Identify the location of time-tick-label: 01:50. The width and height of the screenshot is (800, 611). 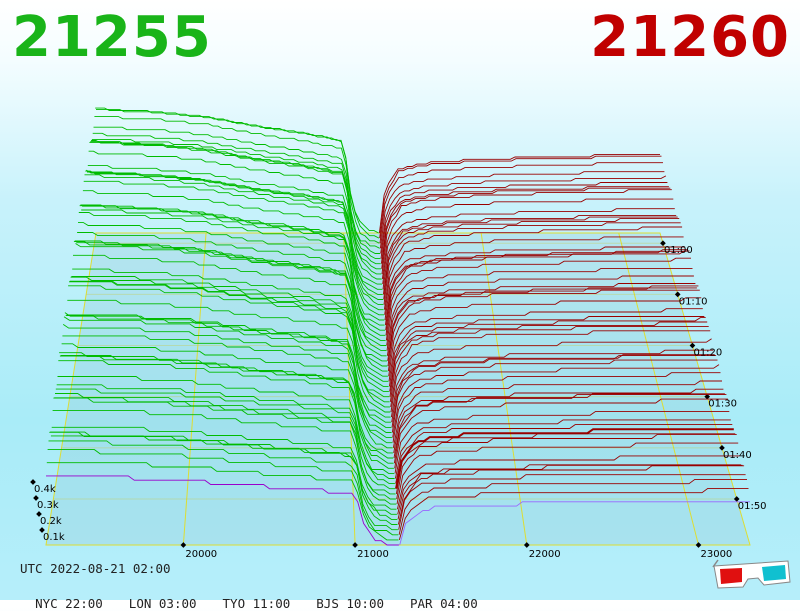
(752, 506).